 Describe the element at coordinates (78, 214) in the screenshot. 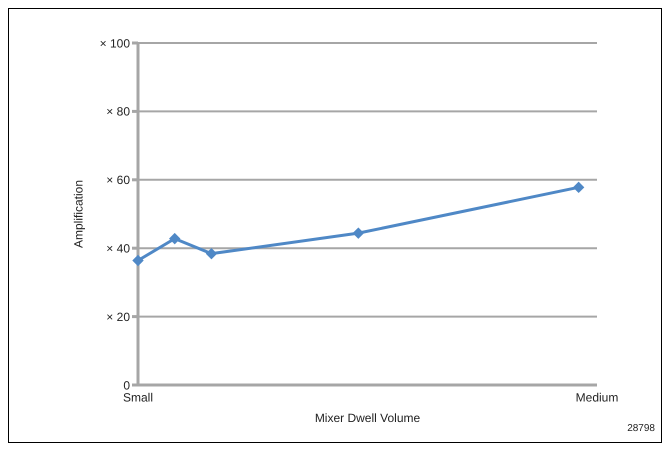

I see `y-axis-title: Amplification` at that location.